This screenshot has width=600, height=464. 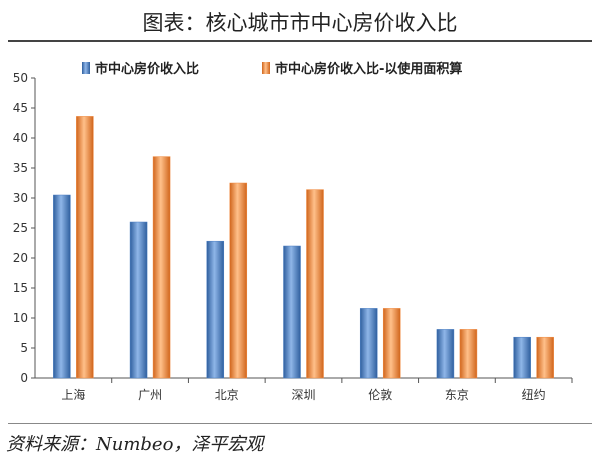 I want to click on y-tick-label: 10, so click(x=20, y=318).